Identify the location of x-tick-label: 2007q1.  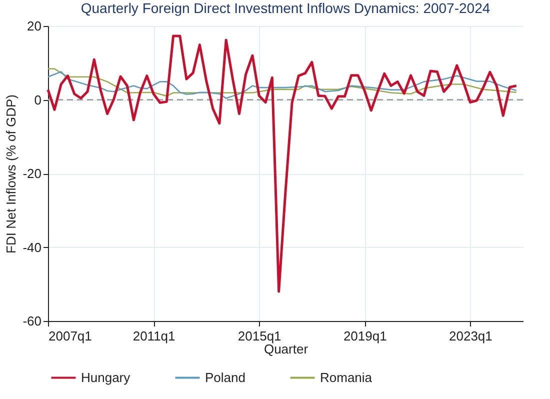
(70, 336).